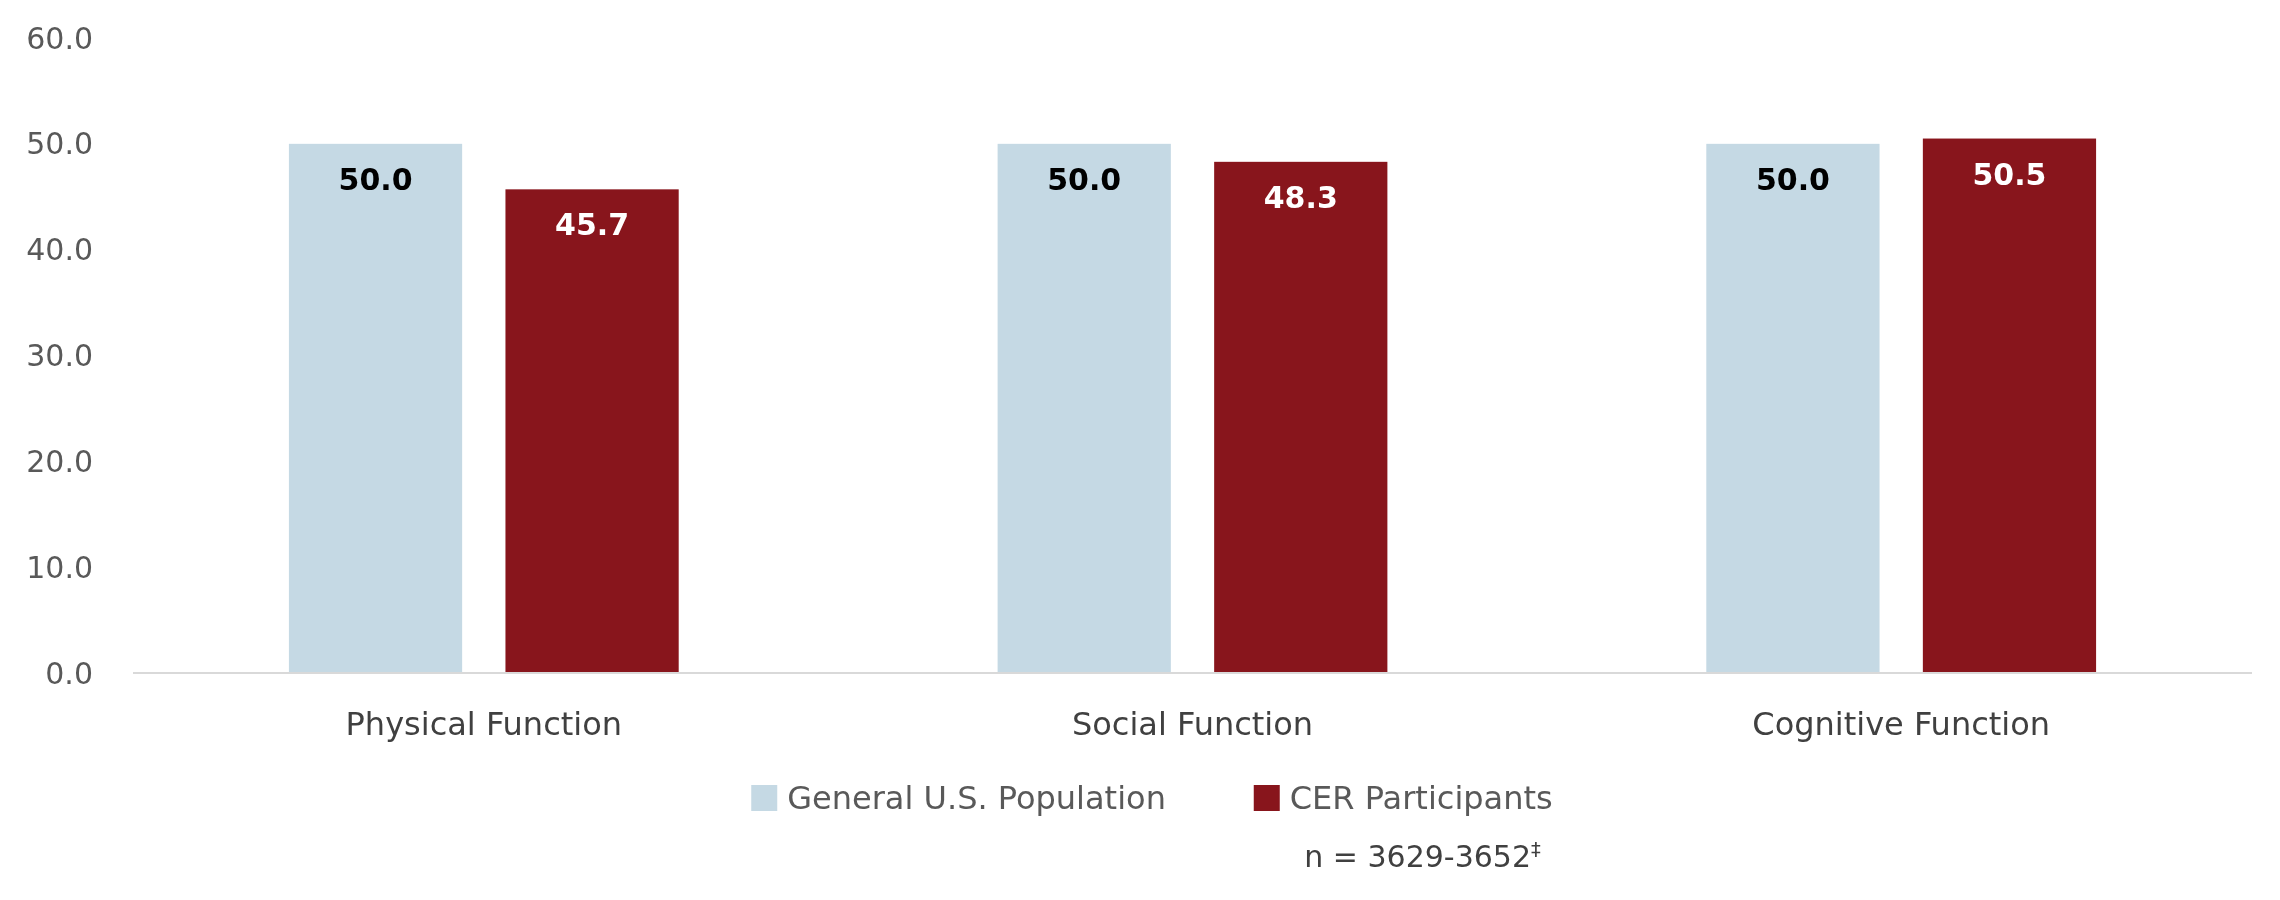  What do you see at coordinates (59, 461) in the screenshot?
I see `y-tick-label: 20.0` at bounding box center [59, 461].